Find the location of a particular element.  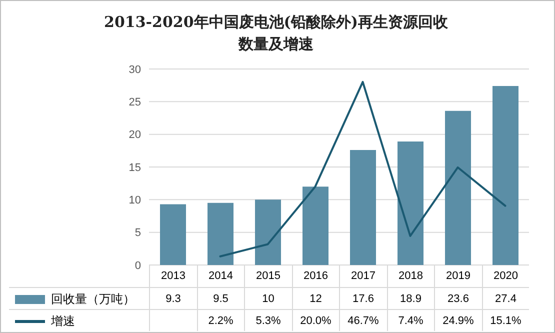

legend-label: 增速 is located at coordinates (79, 320).